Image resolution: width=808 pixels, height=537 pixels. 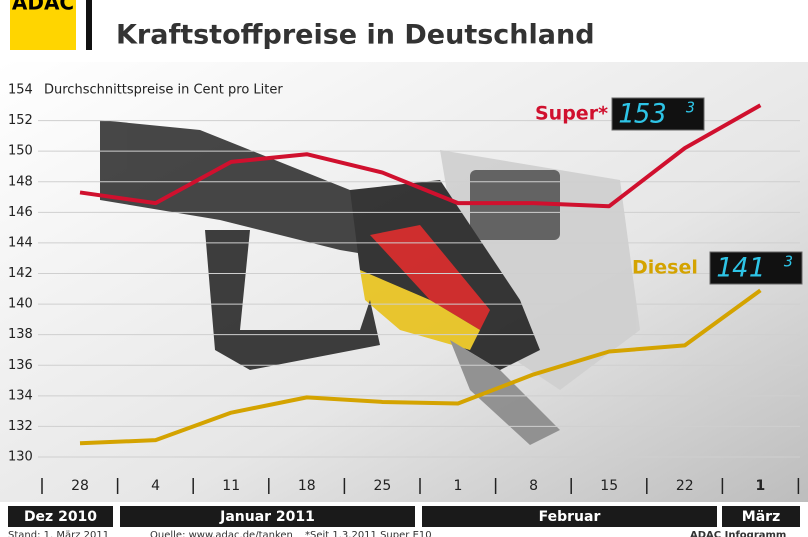 What do you see at coordinates (231, 486) in the screenshot?
I see `x-tick-label: 11` at bounding box center [231, 486].